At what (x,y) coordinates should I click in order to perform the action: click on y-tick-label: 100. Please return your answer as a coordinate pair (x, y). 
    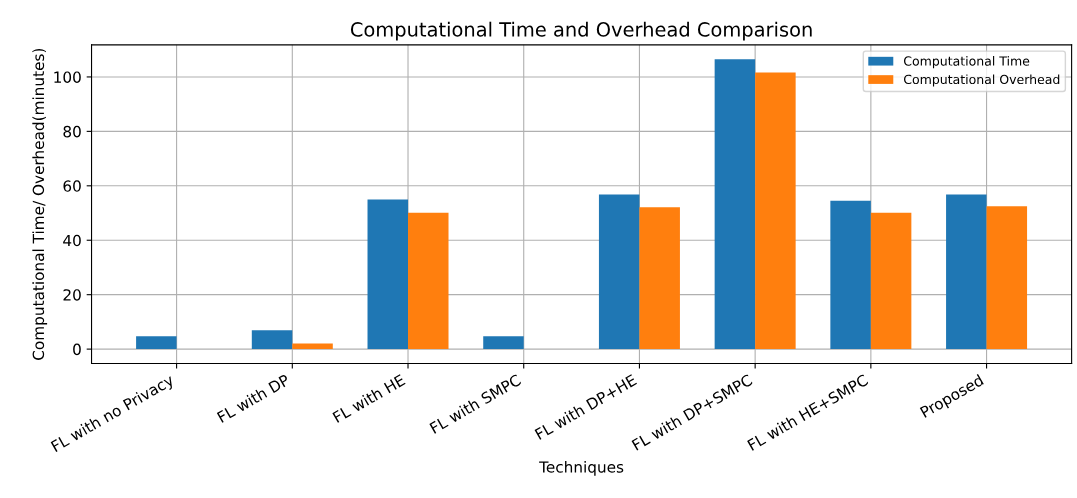
    Looking at the image, I should click on (67, 77).